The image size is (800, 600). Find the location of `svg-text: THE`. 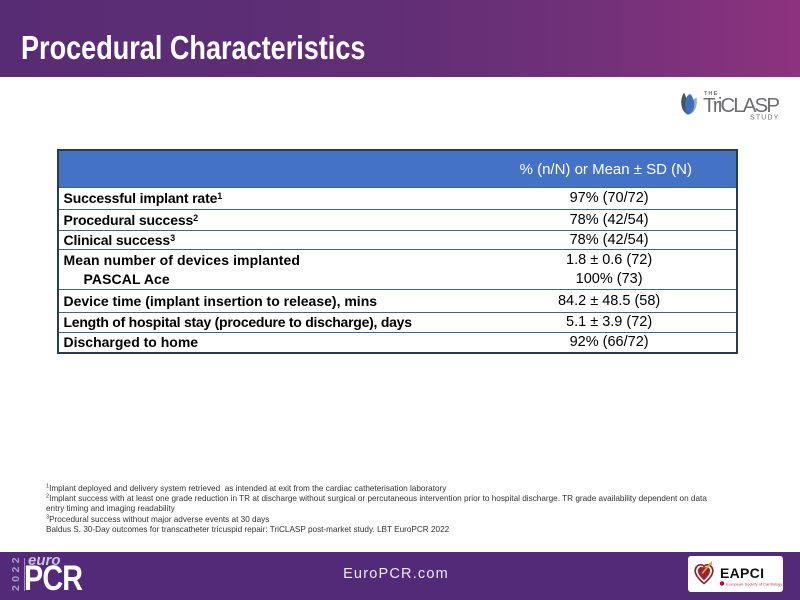

svg-text: THE is located at coordinates (711, 94).